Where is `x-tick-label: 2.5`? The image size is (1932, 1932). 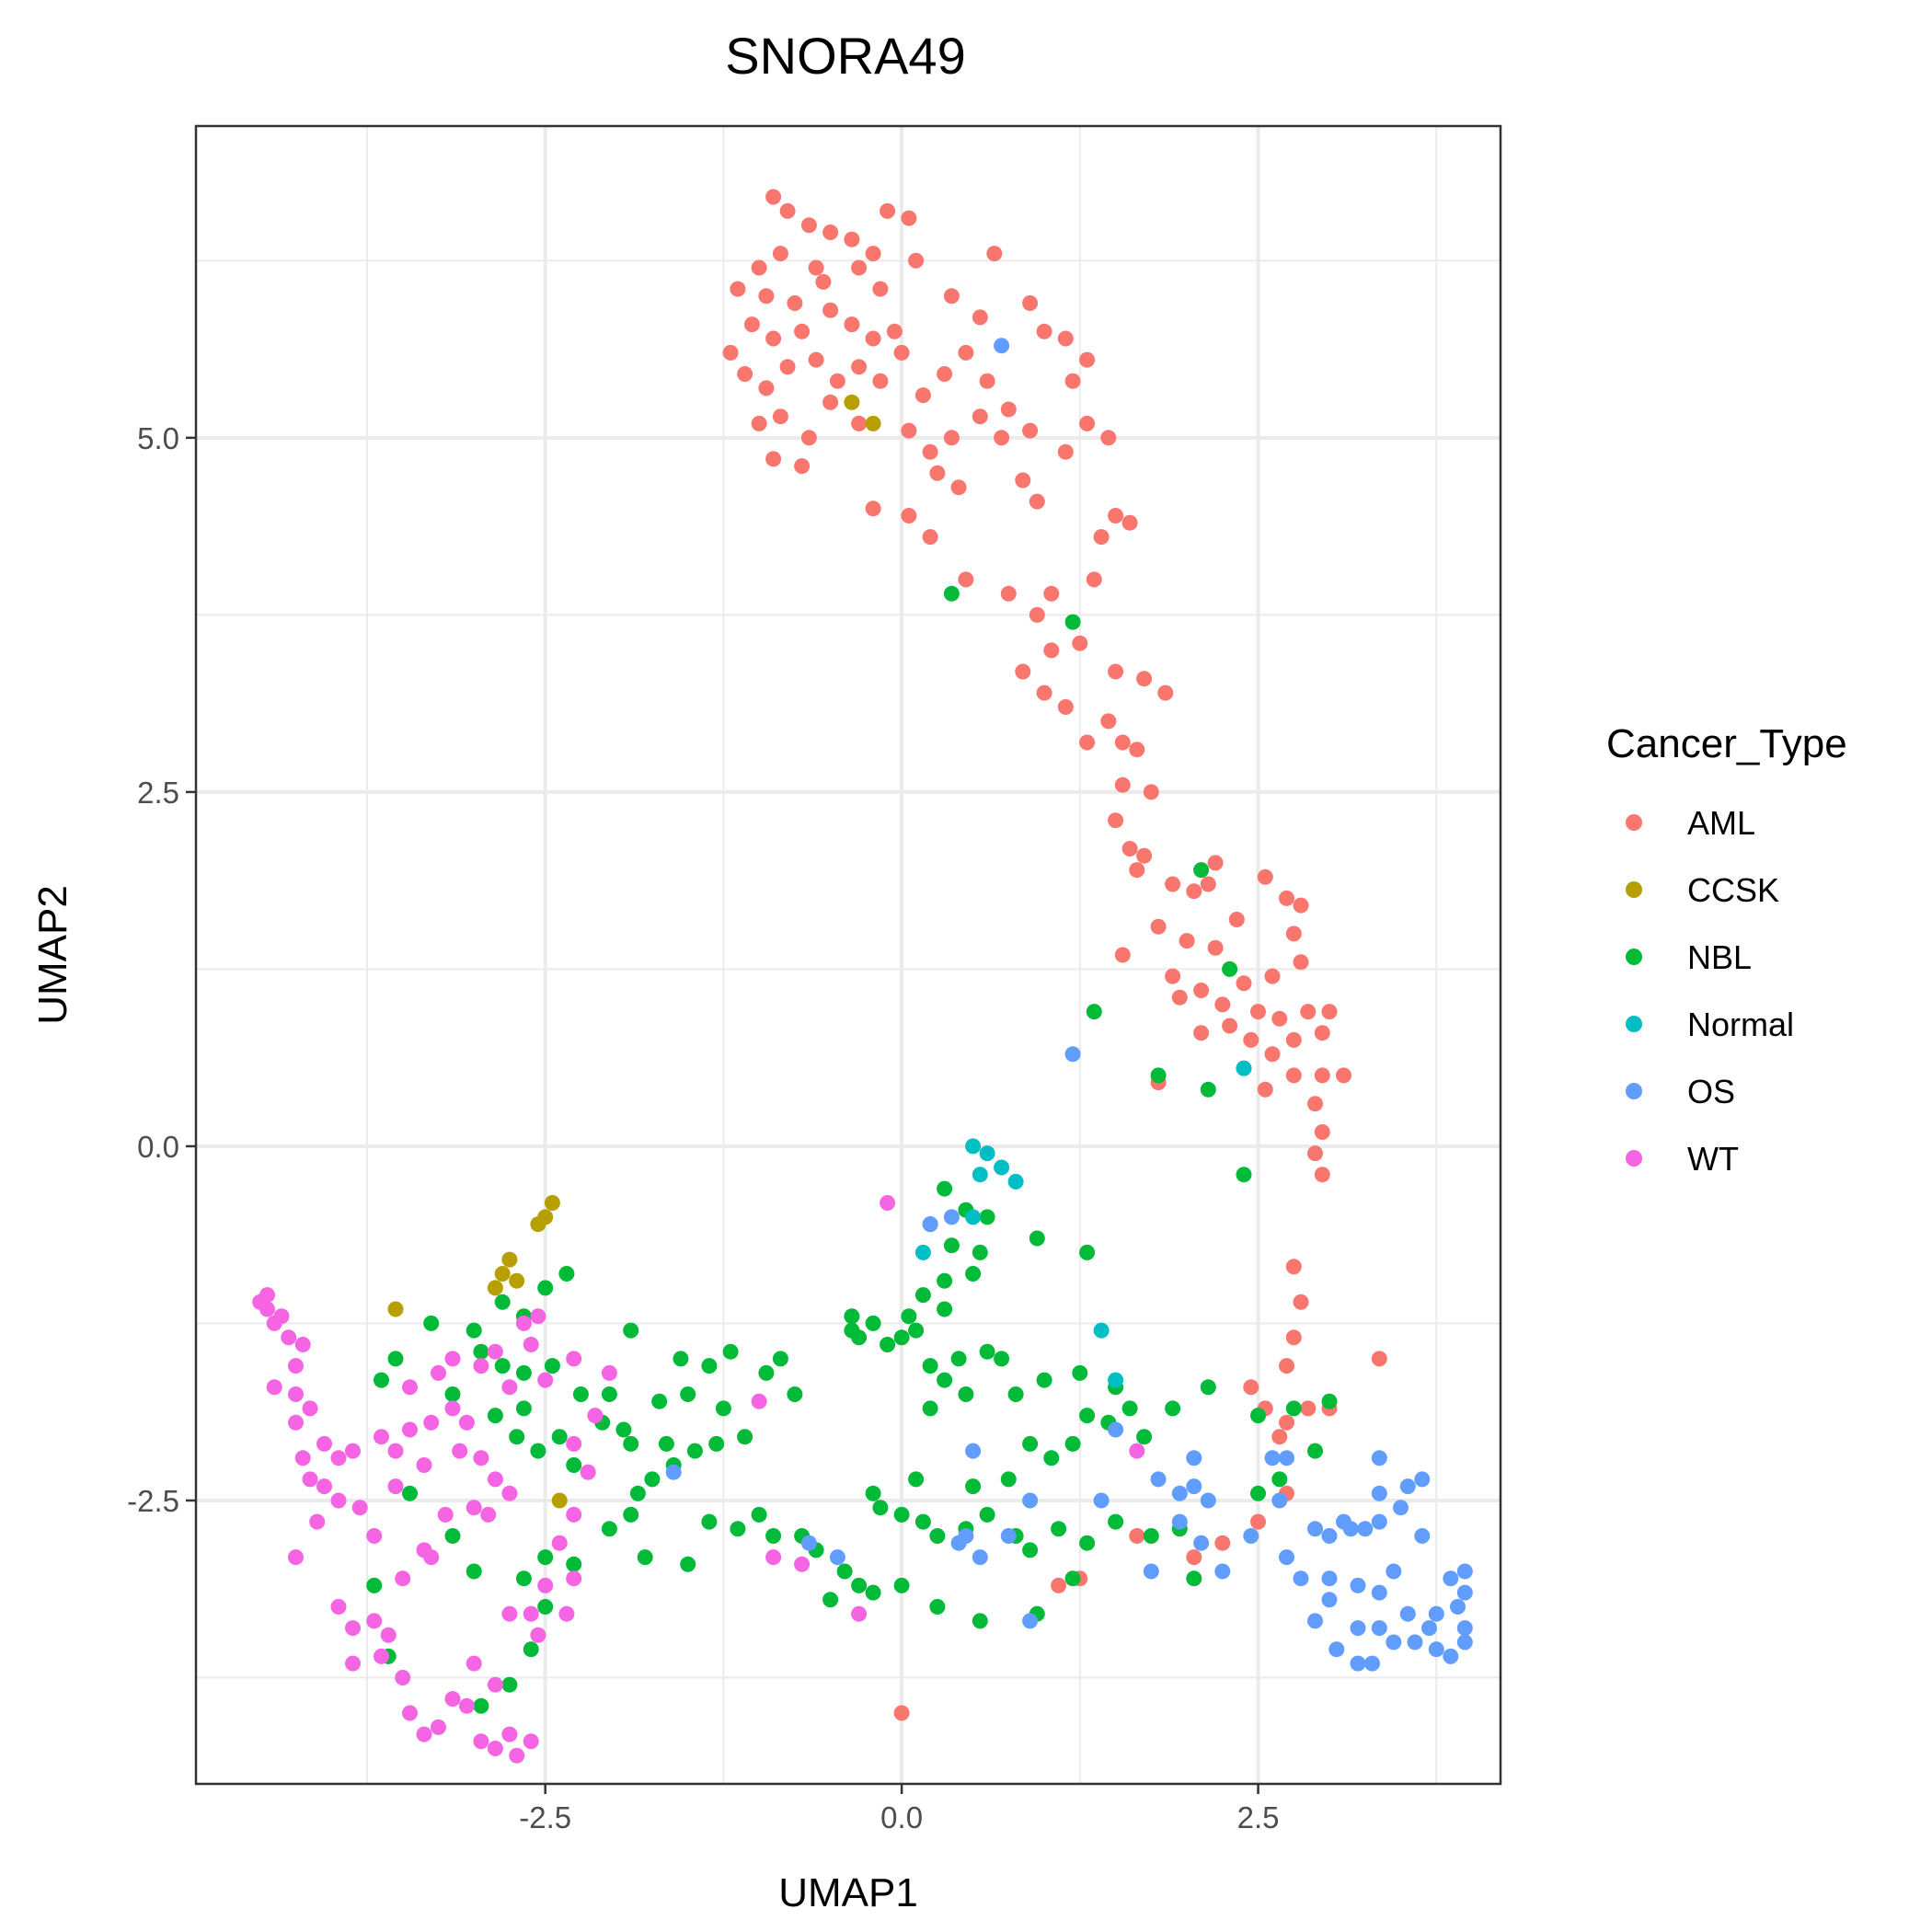 x-tick-label: 2.5 is located at coordinates (1258, 1817).